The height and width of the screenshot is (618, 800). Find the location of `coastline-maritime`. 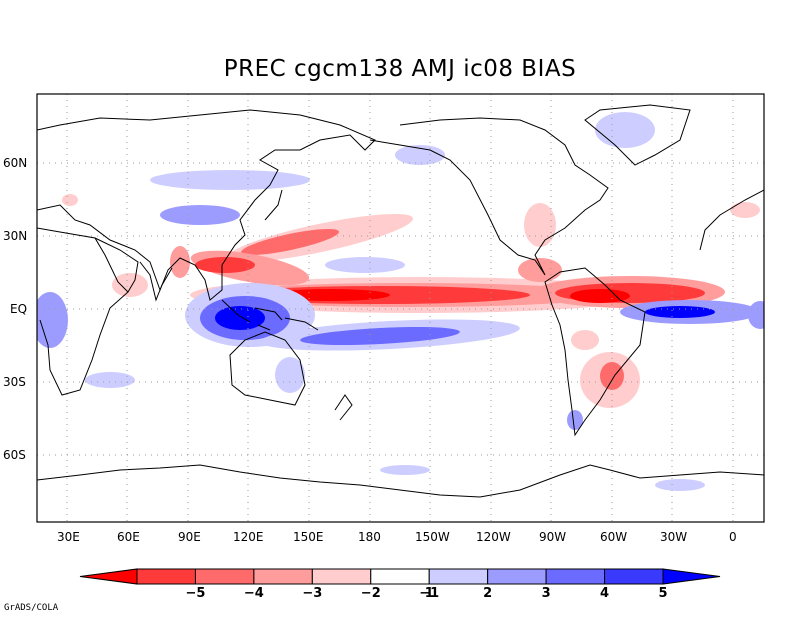

coastline-maritime is located at coordinates (270, 315).